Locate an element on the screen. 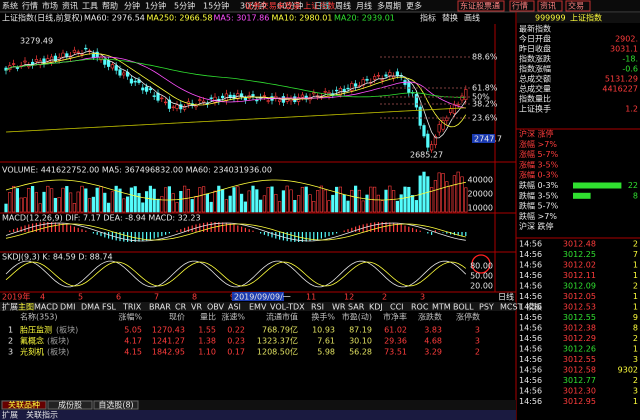  row-name: 氟概念 is located at coordinates (32, 341).